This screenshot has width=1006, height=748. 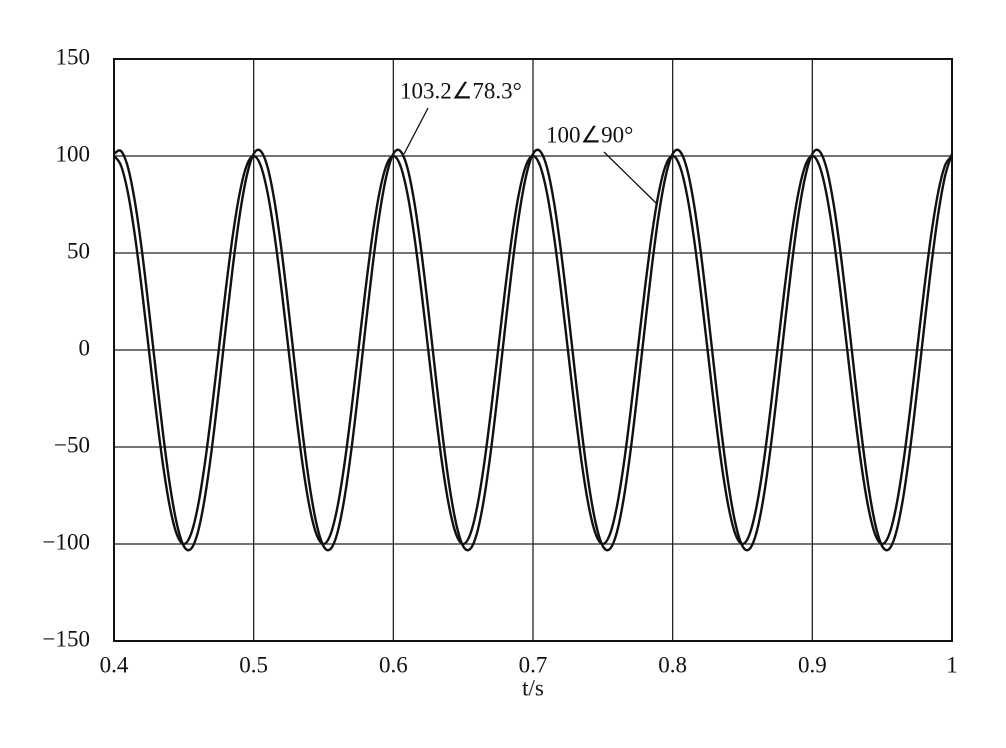 I want to click on series-annotation: 100∠90°, so click(x=589, y=134).